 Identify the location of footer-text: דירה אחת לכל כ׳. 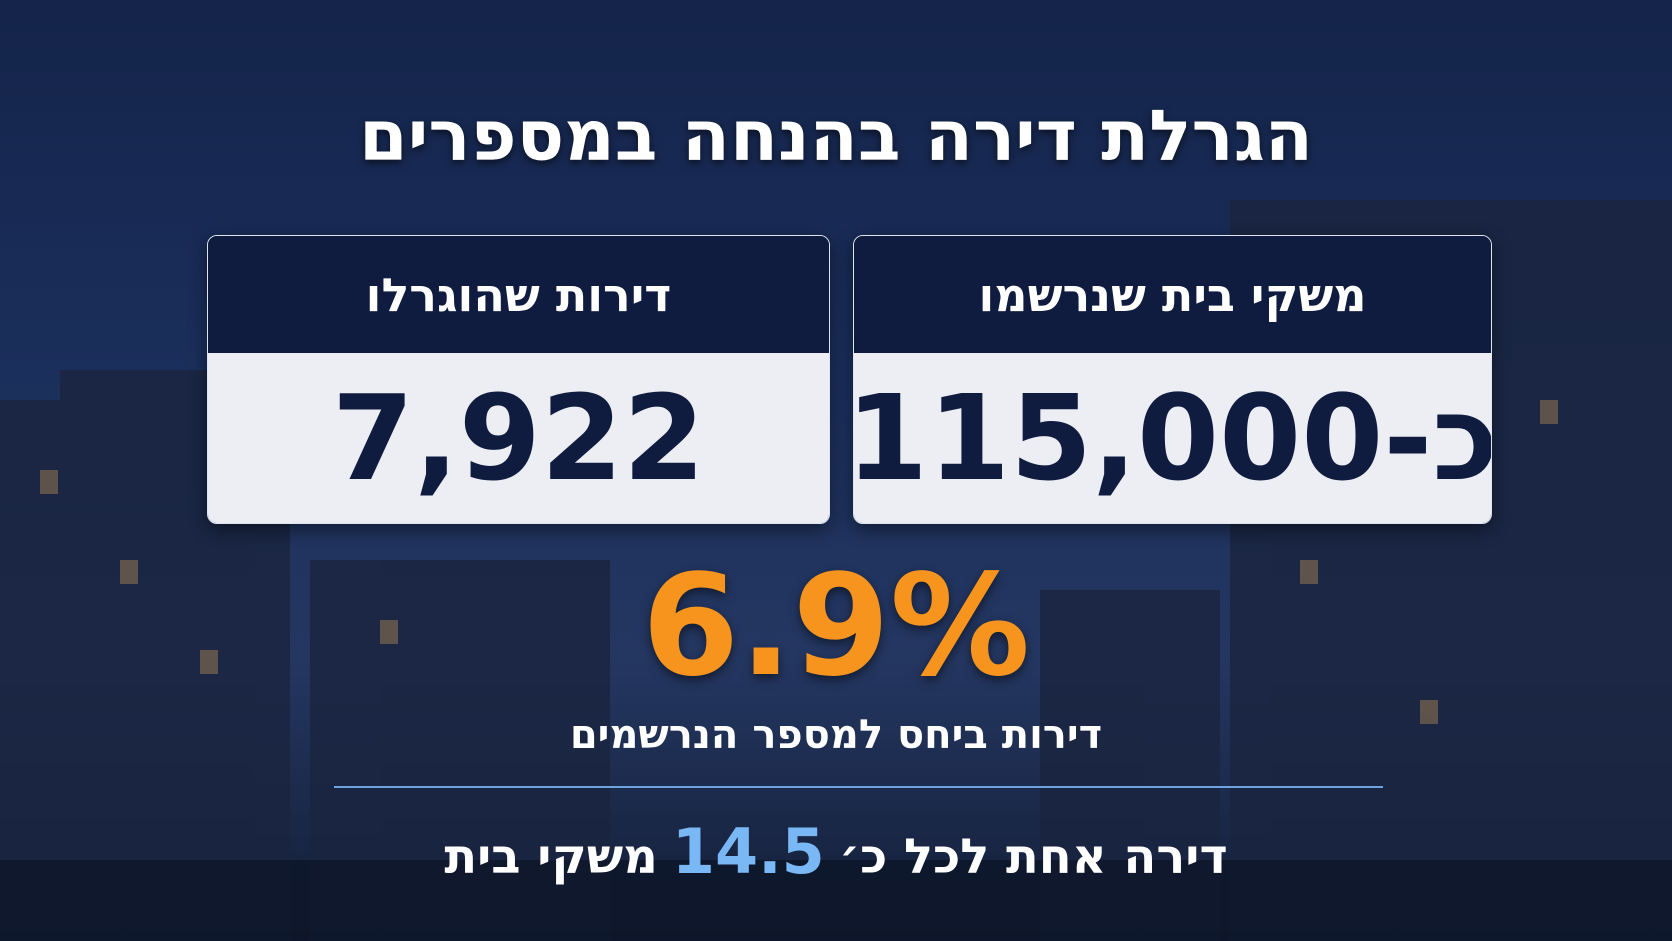
(1033, 857).